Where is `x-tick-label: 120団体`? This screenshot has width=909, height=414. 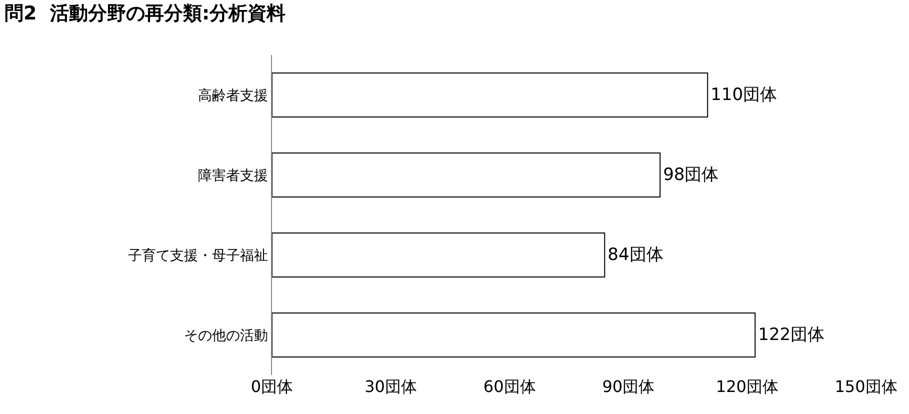
x-tick-label: 120団体 is located at coordinates (747, 386).